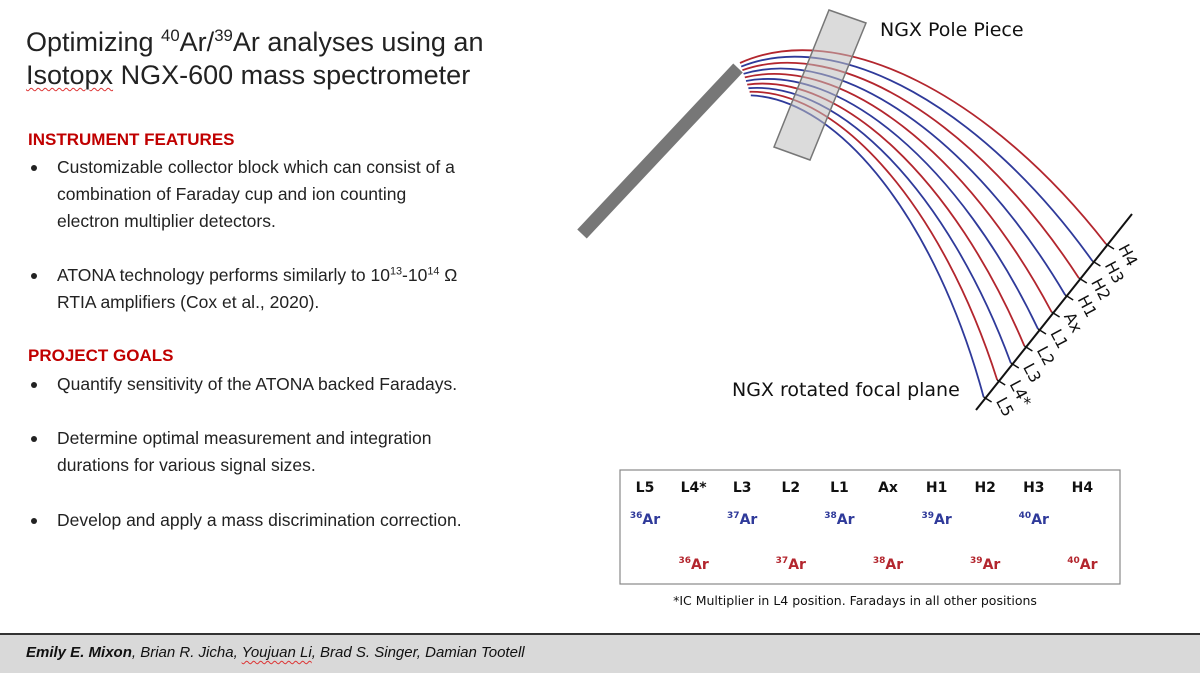  Describe the element at coordinates (820, 85) in the screenshot. I see `pole-piece` at that location.